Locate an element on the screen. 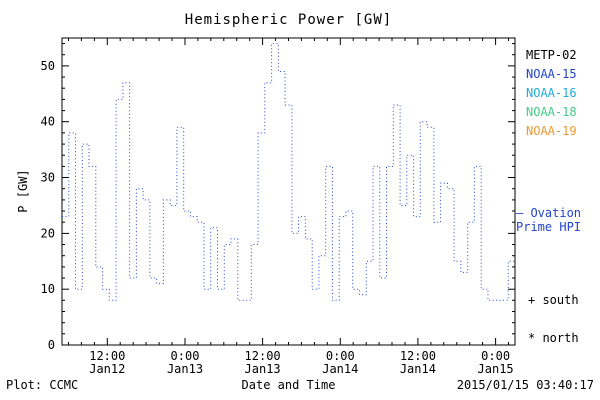 This screenshot has height=400, width=600. timestamp-label: 2015/01/15 03:40:17 is located at coordinates (525, 385).